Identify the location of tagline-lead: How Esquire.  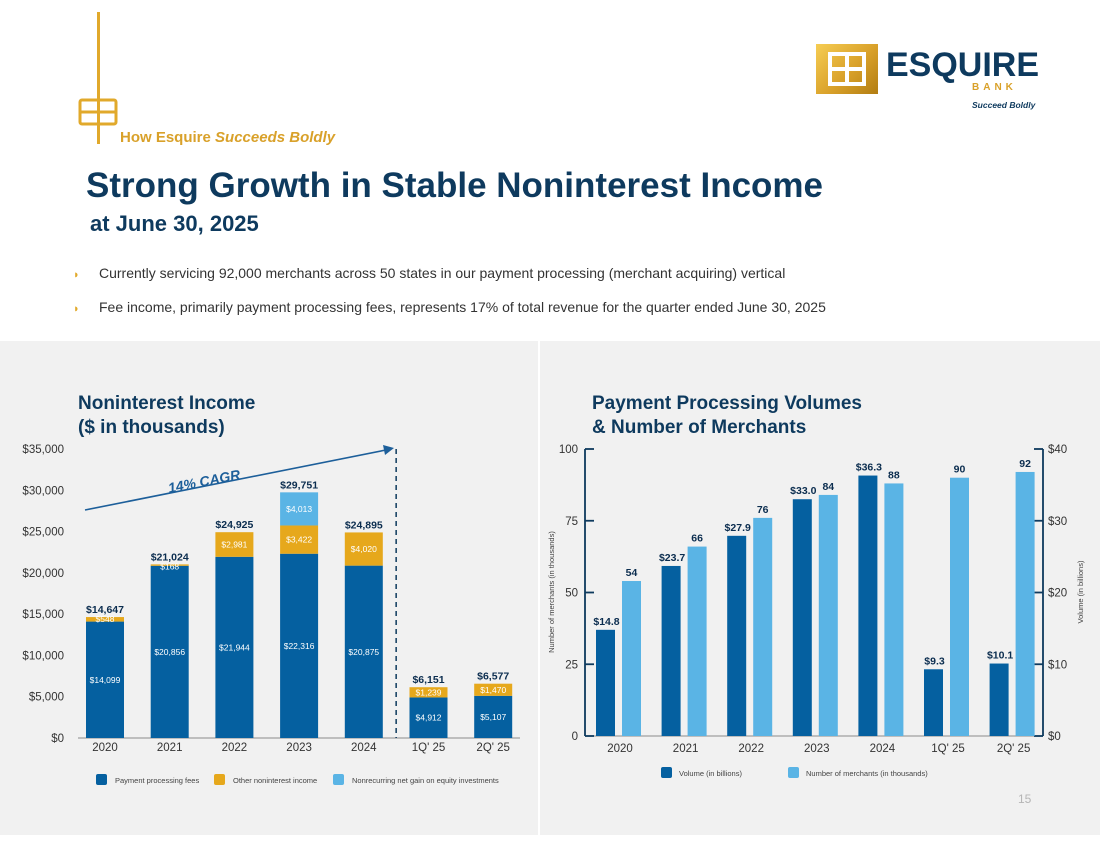
(168, 137).